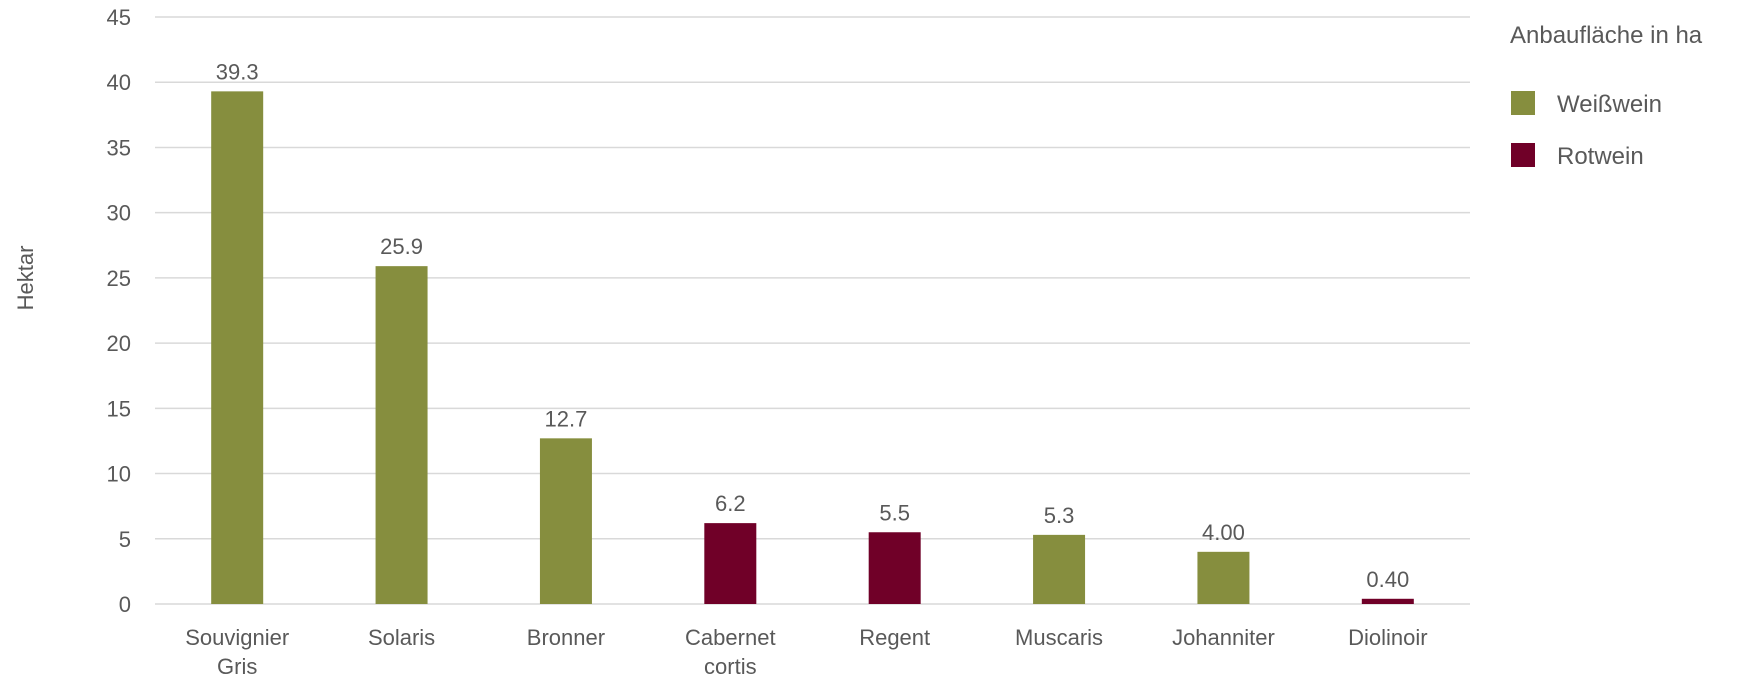 The width and height of the screenshot is (1762, 679). What do you see at coordinates (125, 604) in the screenshot?
I see `y-tick-label: 0` at bounding box center [125, 604].